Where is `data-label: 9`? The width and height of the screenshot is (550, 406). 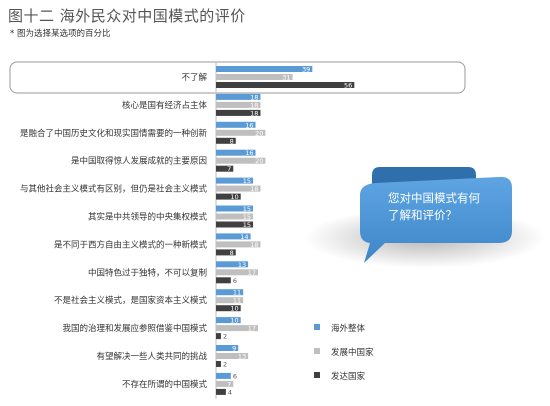
data-label: 9 is located at coordinates (234, 349).